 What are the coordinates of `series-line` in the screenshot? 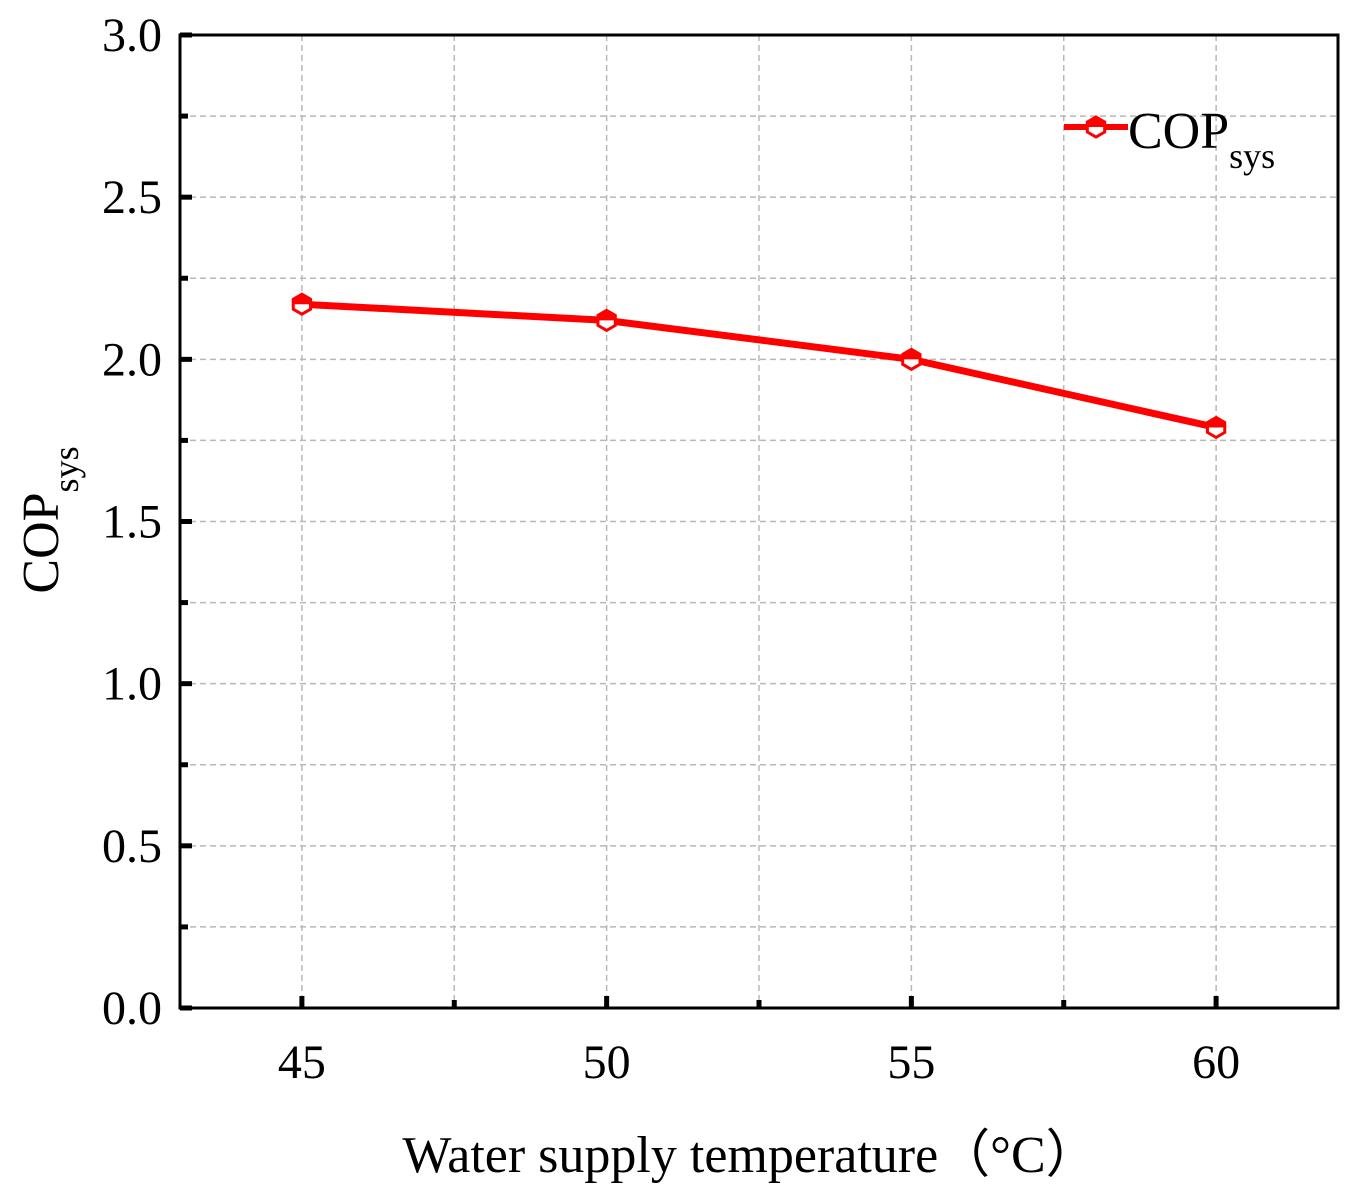 It's located at (759, 365).